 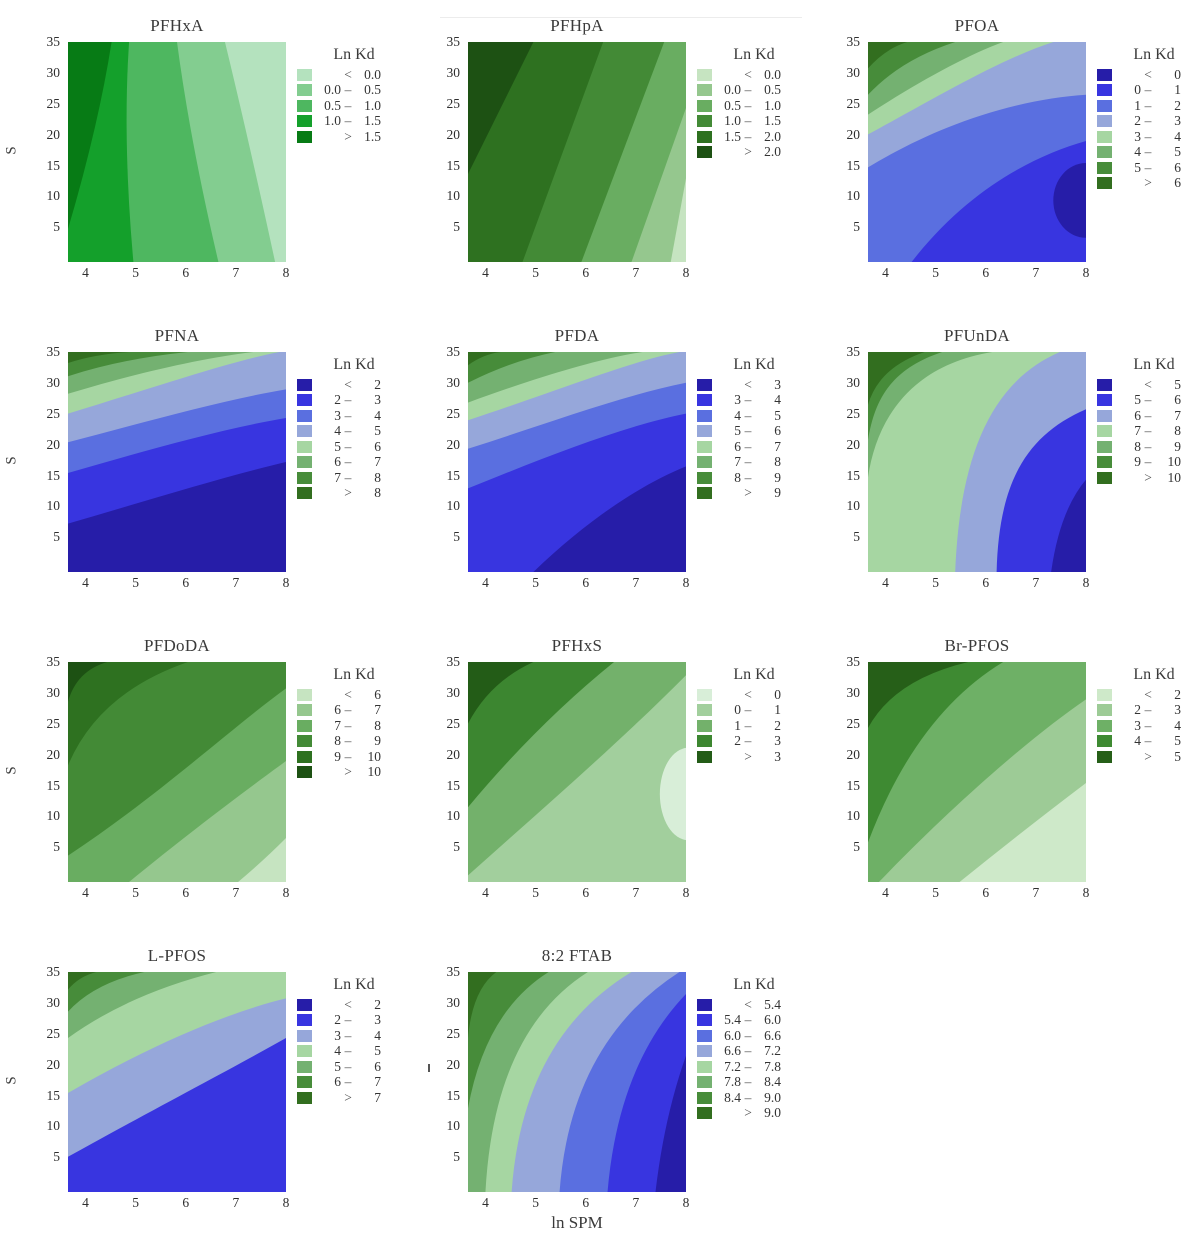 I want to click on legend-entry: <3, so click(x=747, y=385).